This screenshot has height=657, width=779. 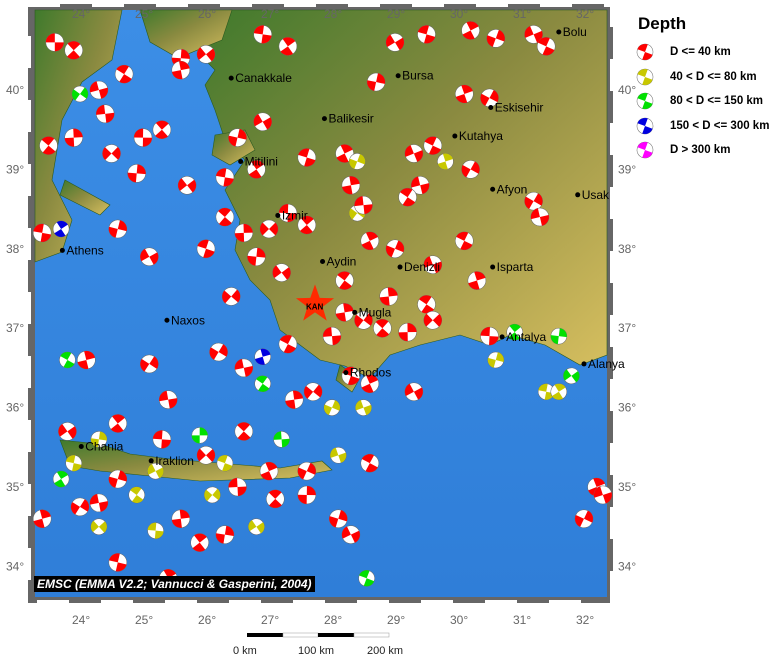 I want to click on scale-label-0: 0 km, so click(x=245, y=651).